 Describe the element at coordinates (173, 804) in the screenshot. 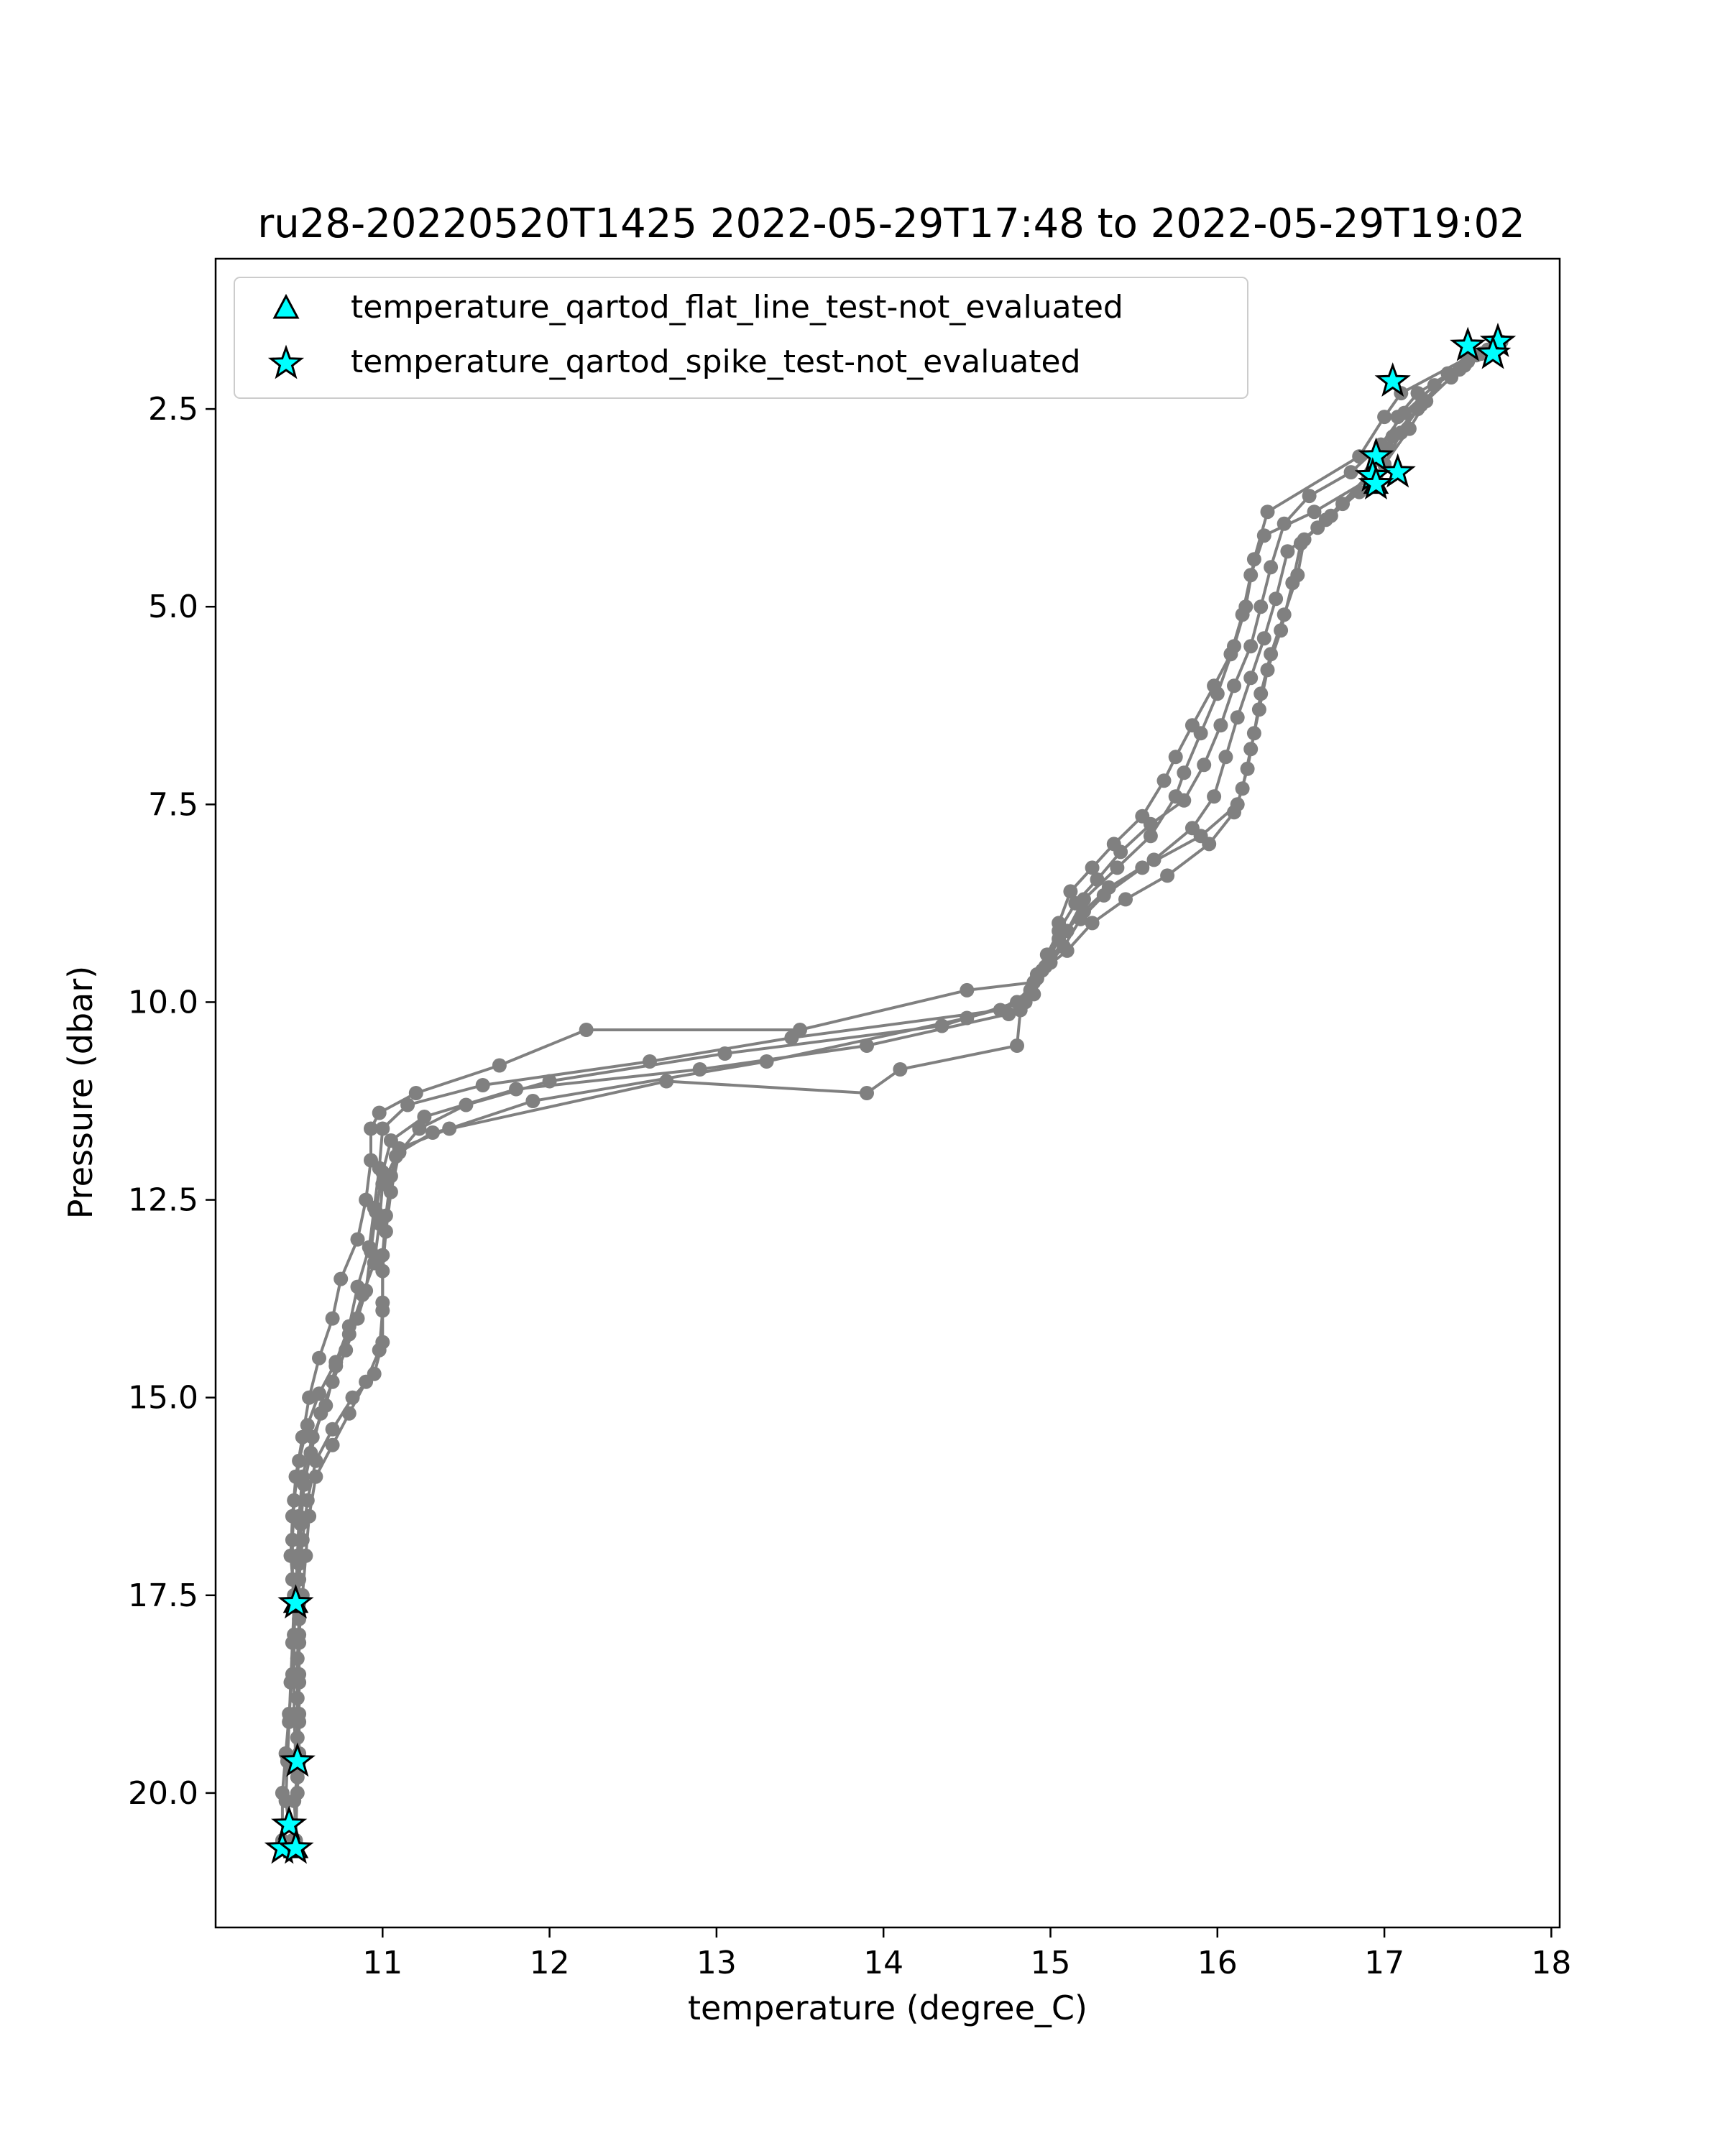

I see `y-tick-label: 7.5` at that location.